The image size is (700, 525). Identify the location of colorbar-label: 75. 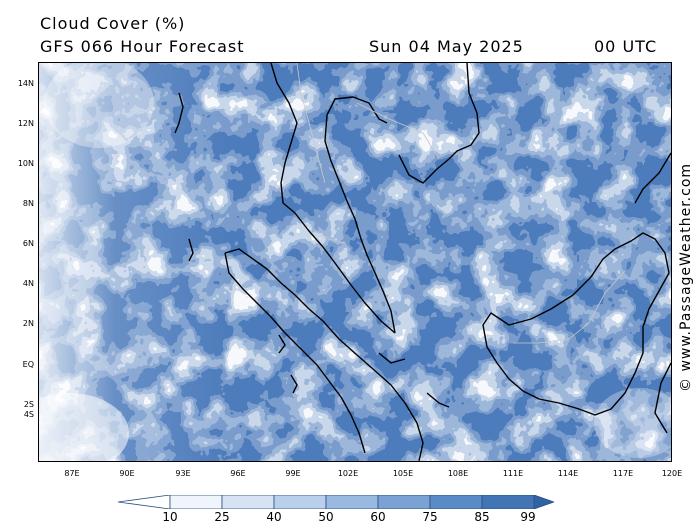
(430, 517).